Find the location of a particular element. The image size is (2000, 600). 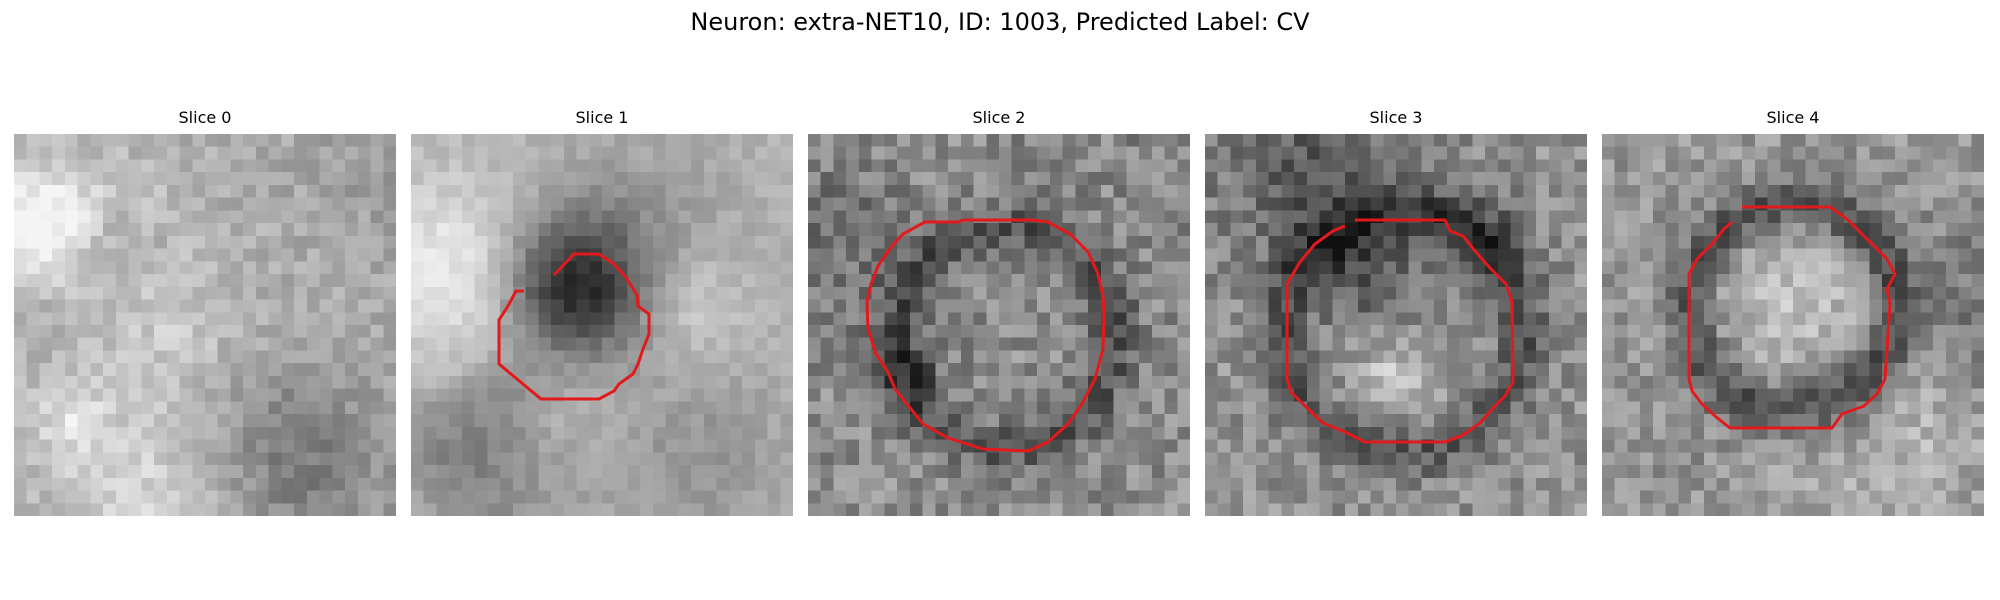

slice-title: Slice 1 is located at coordinates (602, 117).